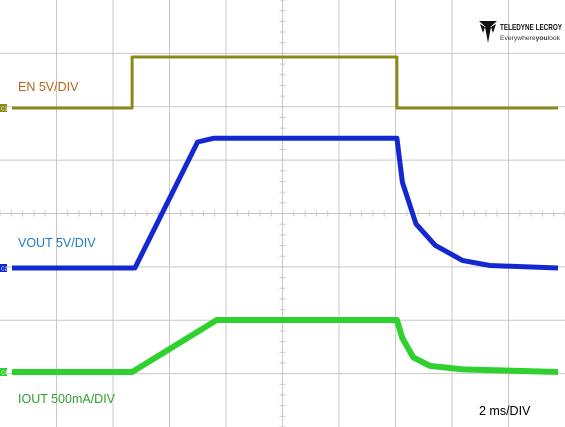 The height and width of the screenshot is (427, 565). What do you see at coordinates (531, 27) in the screenshot?
I see `logo-brand-text: TELEDYNE LECROY` at bounding box center [531, 27].